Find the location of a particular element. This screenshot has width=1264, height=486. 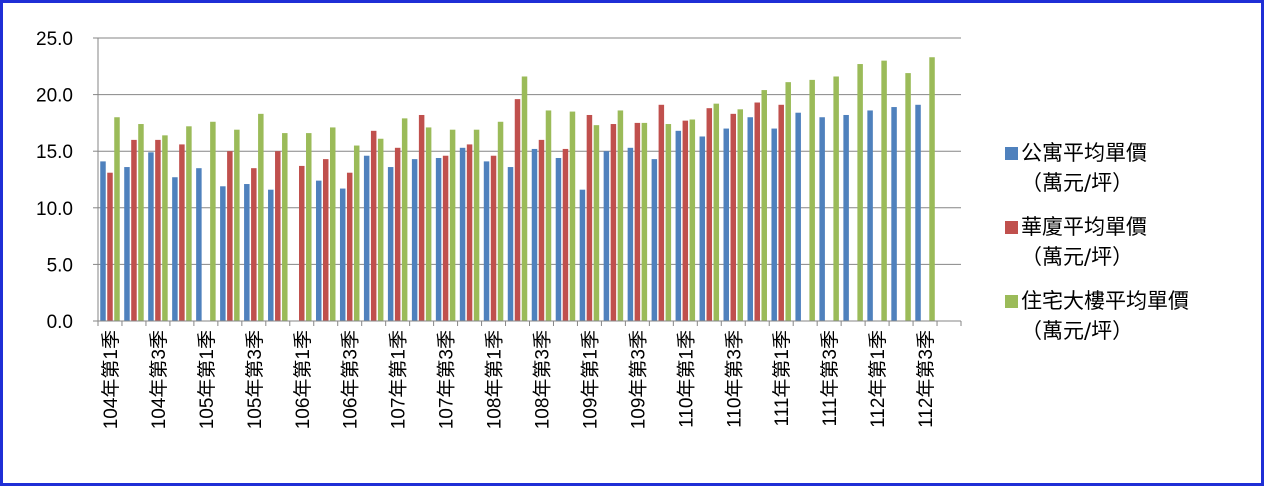

y-tick-label: 20.0 is located at coordinates (54, 96).